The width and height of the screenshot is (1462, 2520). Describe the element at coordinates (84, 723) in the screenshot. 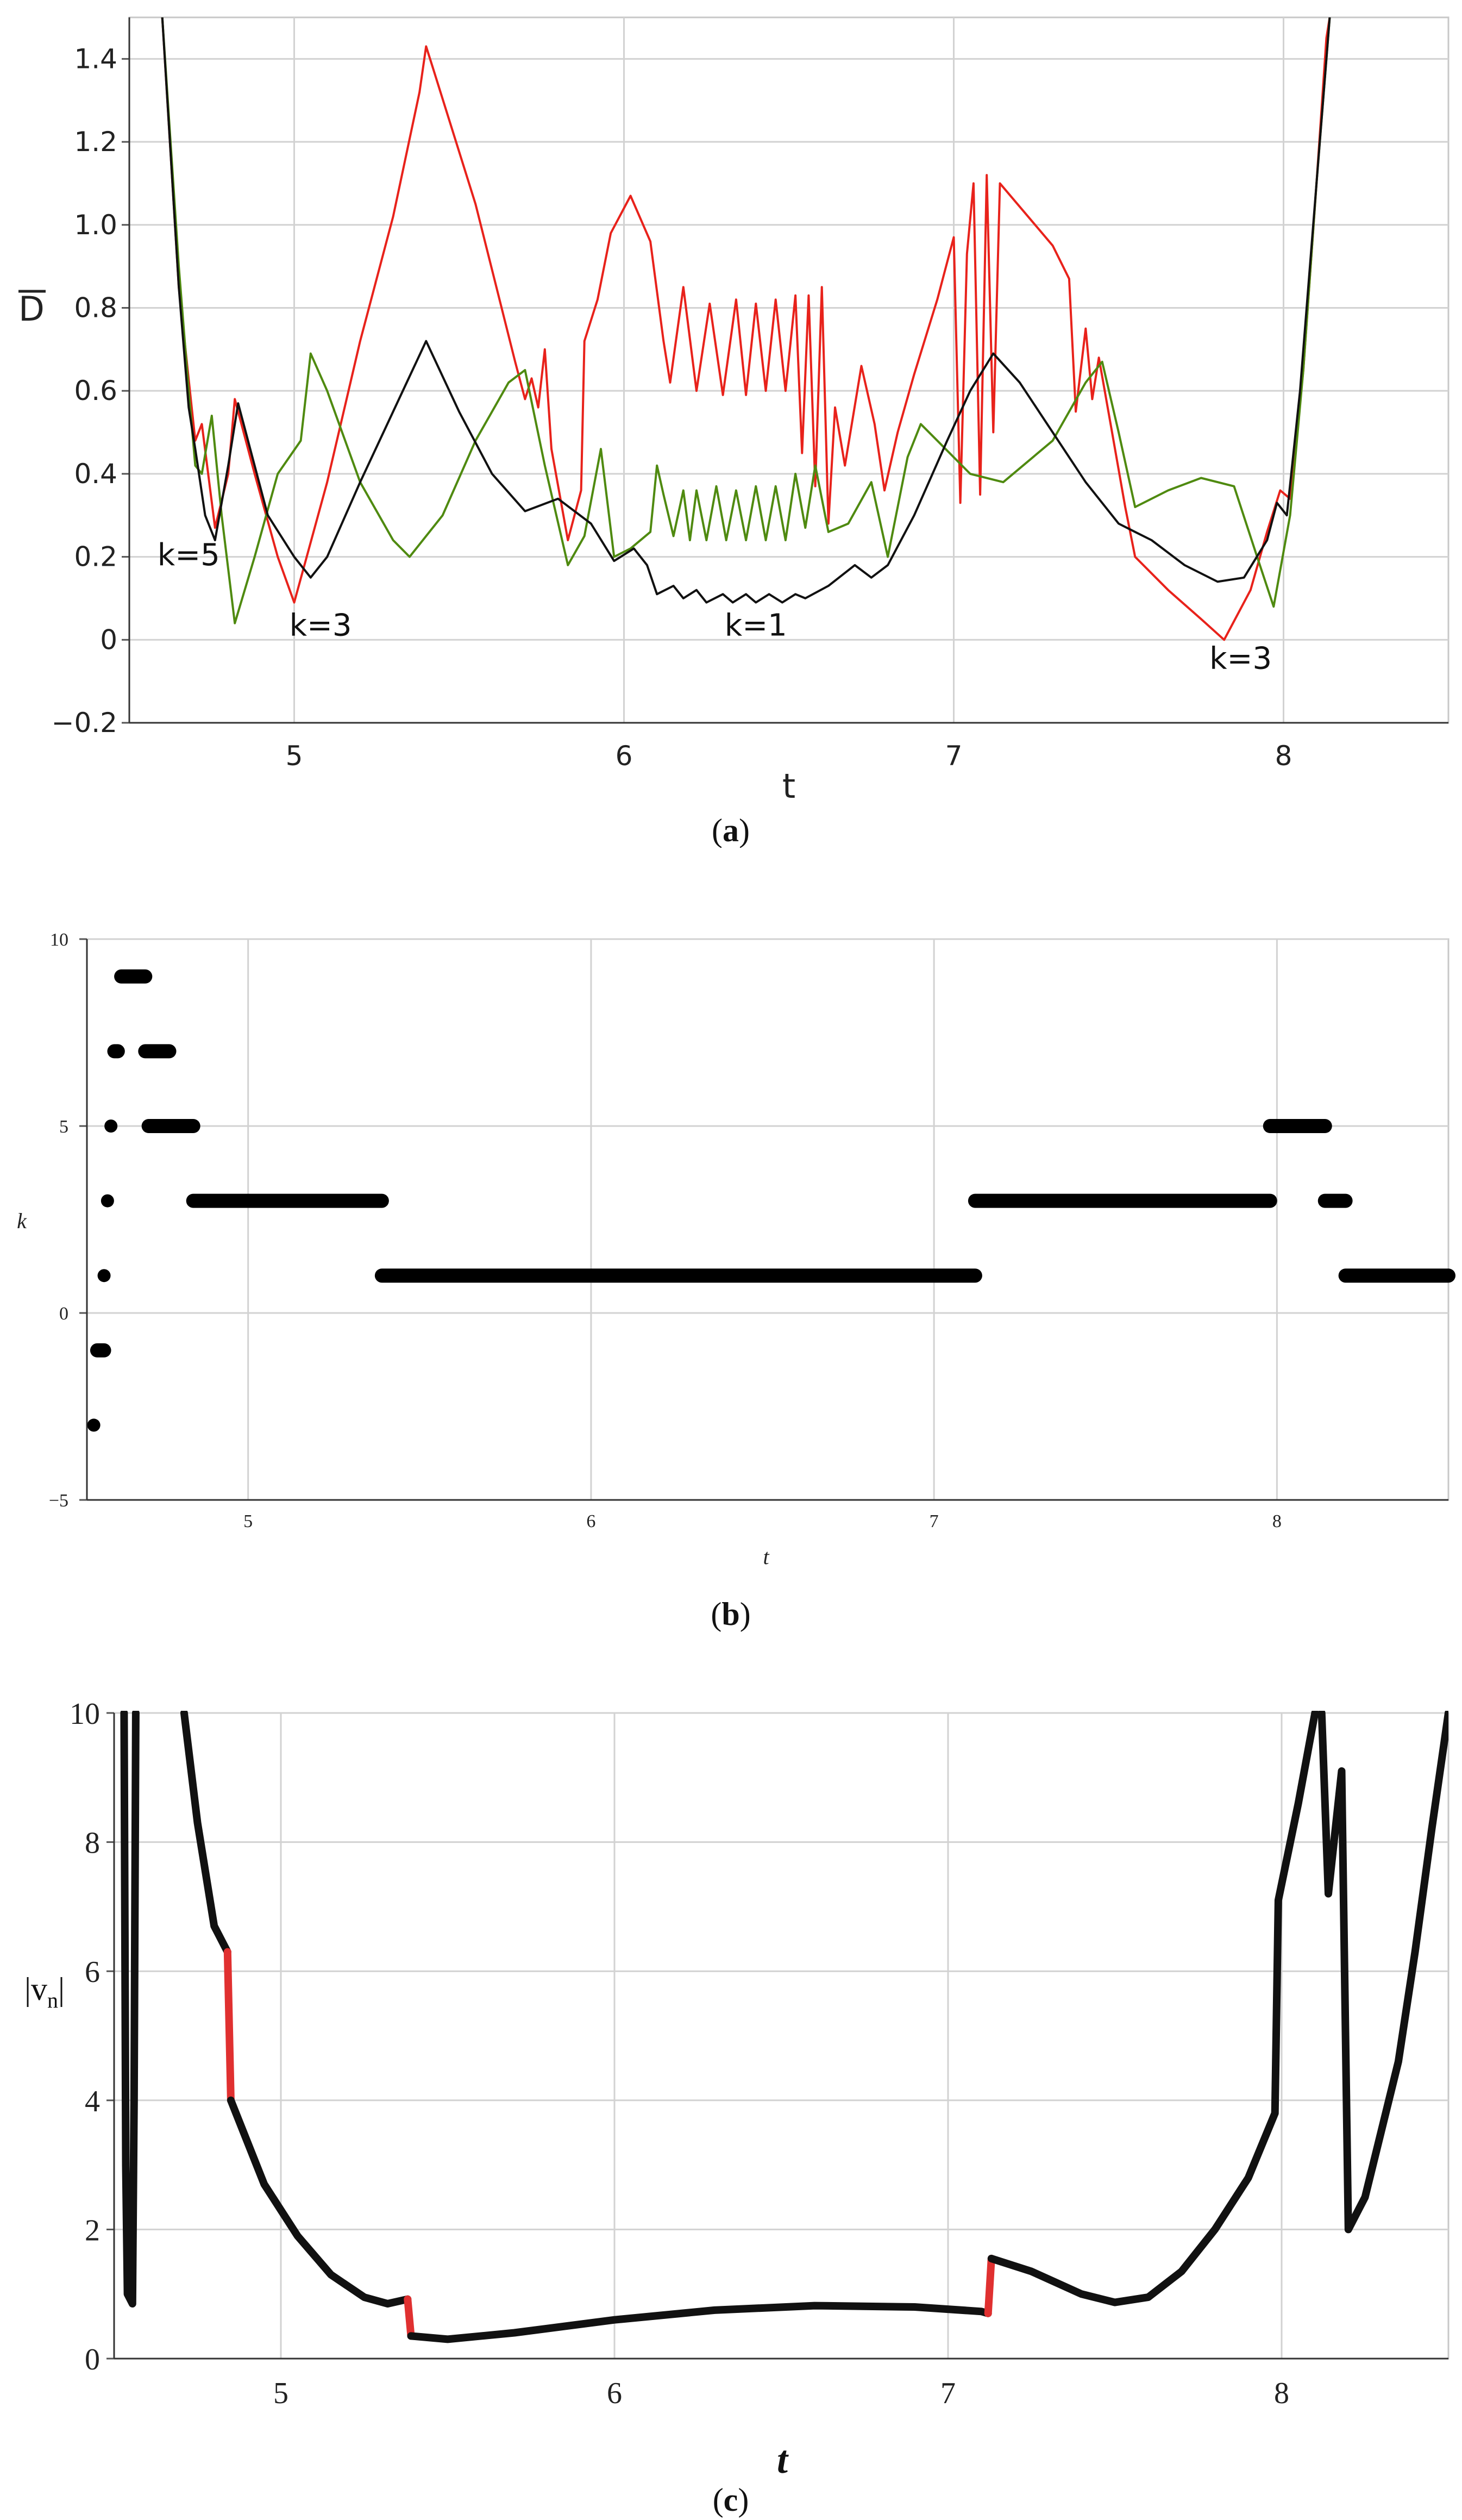

I see `y-tick-label: −0.2` at that location.